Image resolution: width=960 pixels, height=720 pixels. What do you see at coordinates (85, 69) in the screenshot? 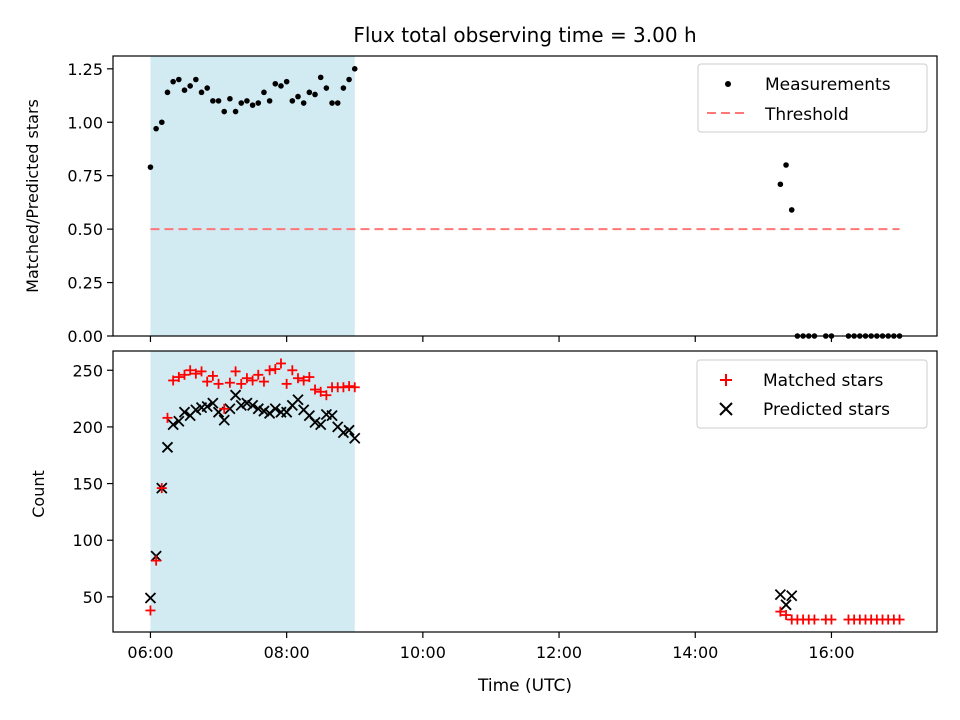
I see `y-tick-label: 1.25` at bounding box center [85, 69].